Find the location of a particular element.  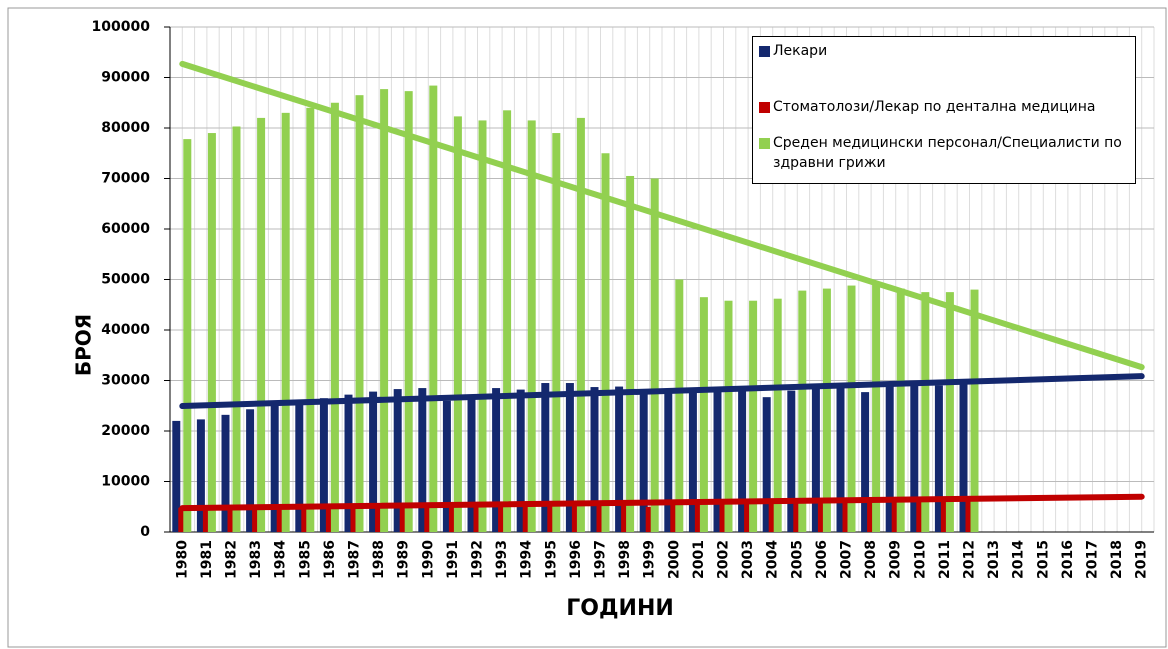

x-tick-label: 2001 is located at coordinates (699, 559).